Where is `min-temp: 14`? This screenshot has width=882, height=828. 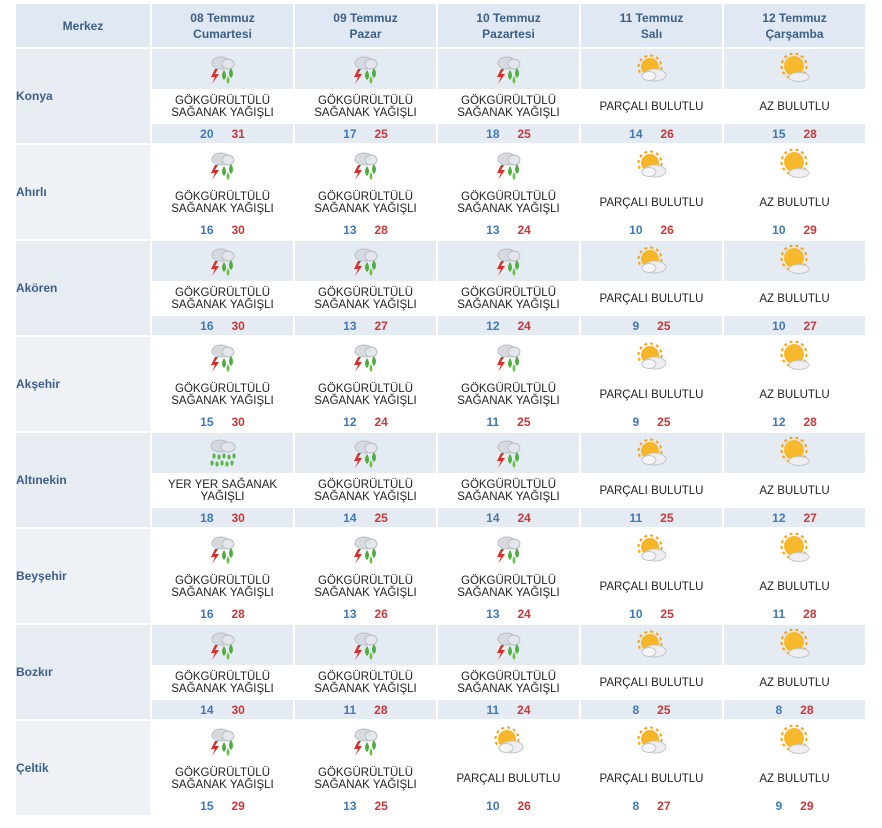 min-temp: 14 is located at coordinates (493, 517).